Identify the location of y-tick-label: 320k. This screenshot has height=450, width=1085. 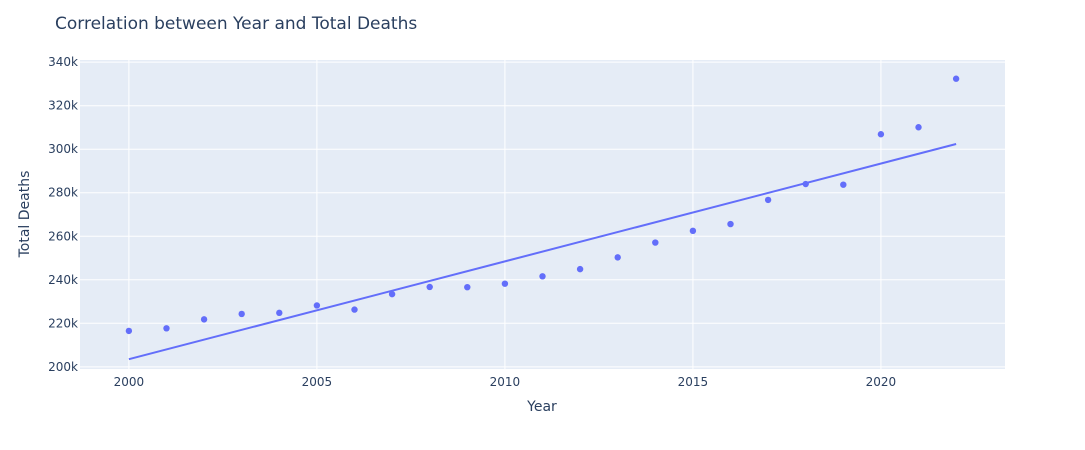
(63, 106).